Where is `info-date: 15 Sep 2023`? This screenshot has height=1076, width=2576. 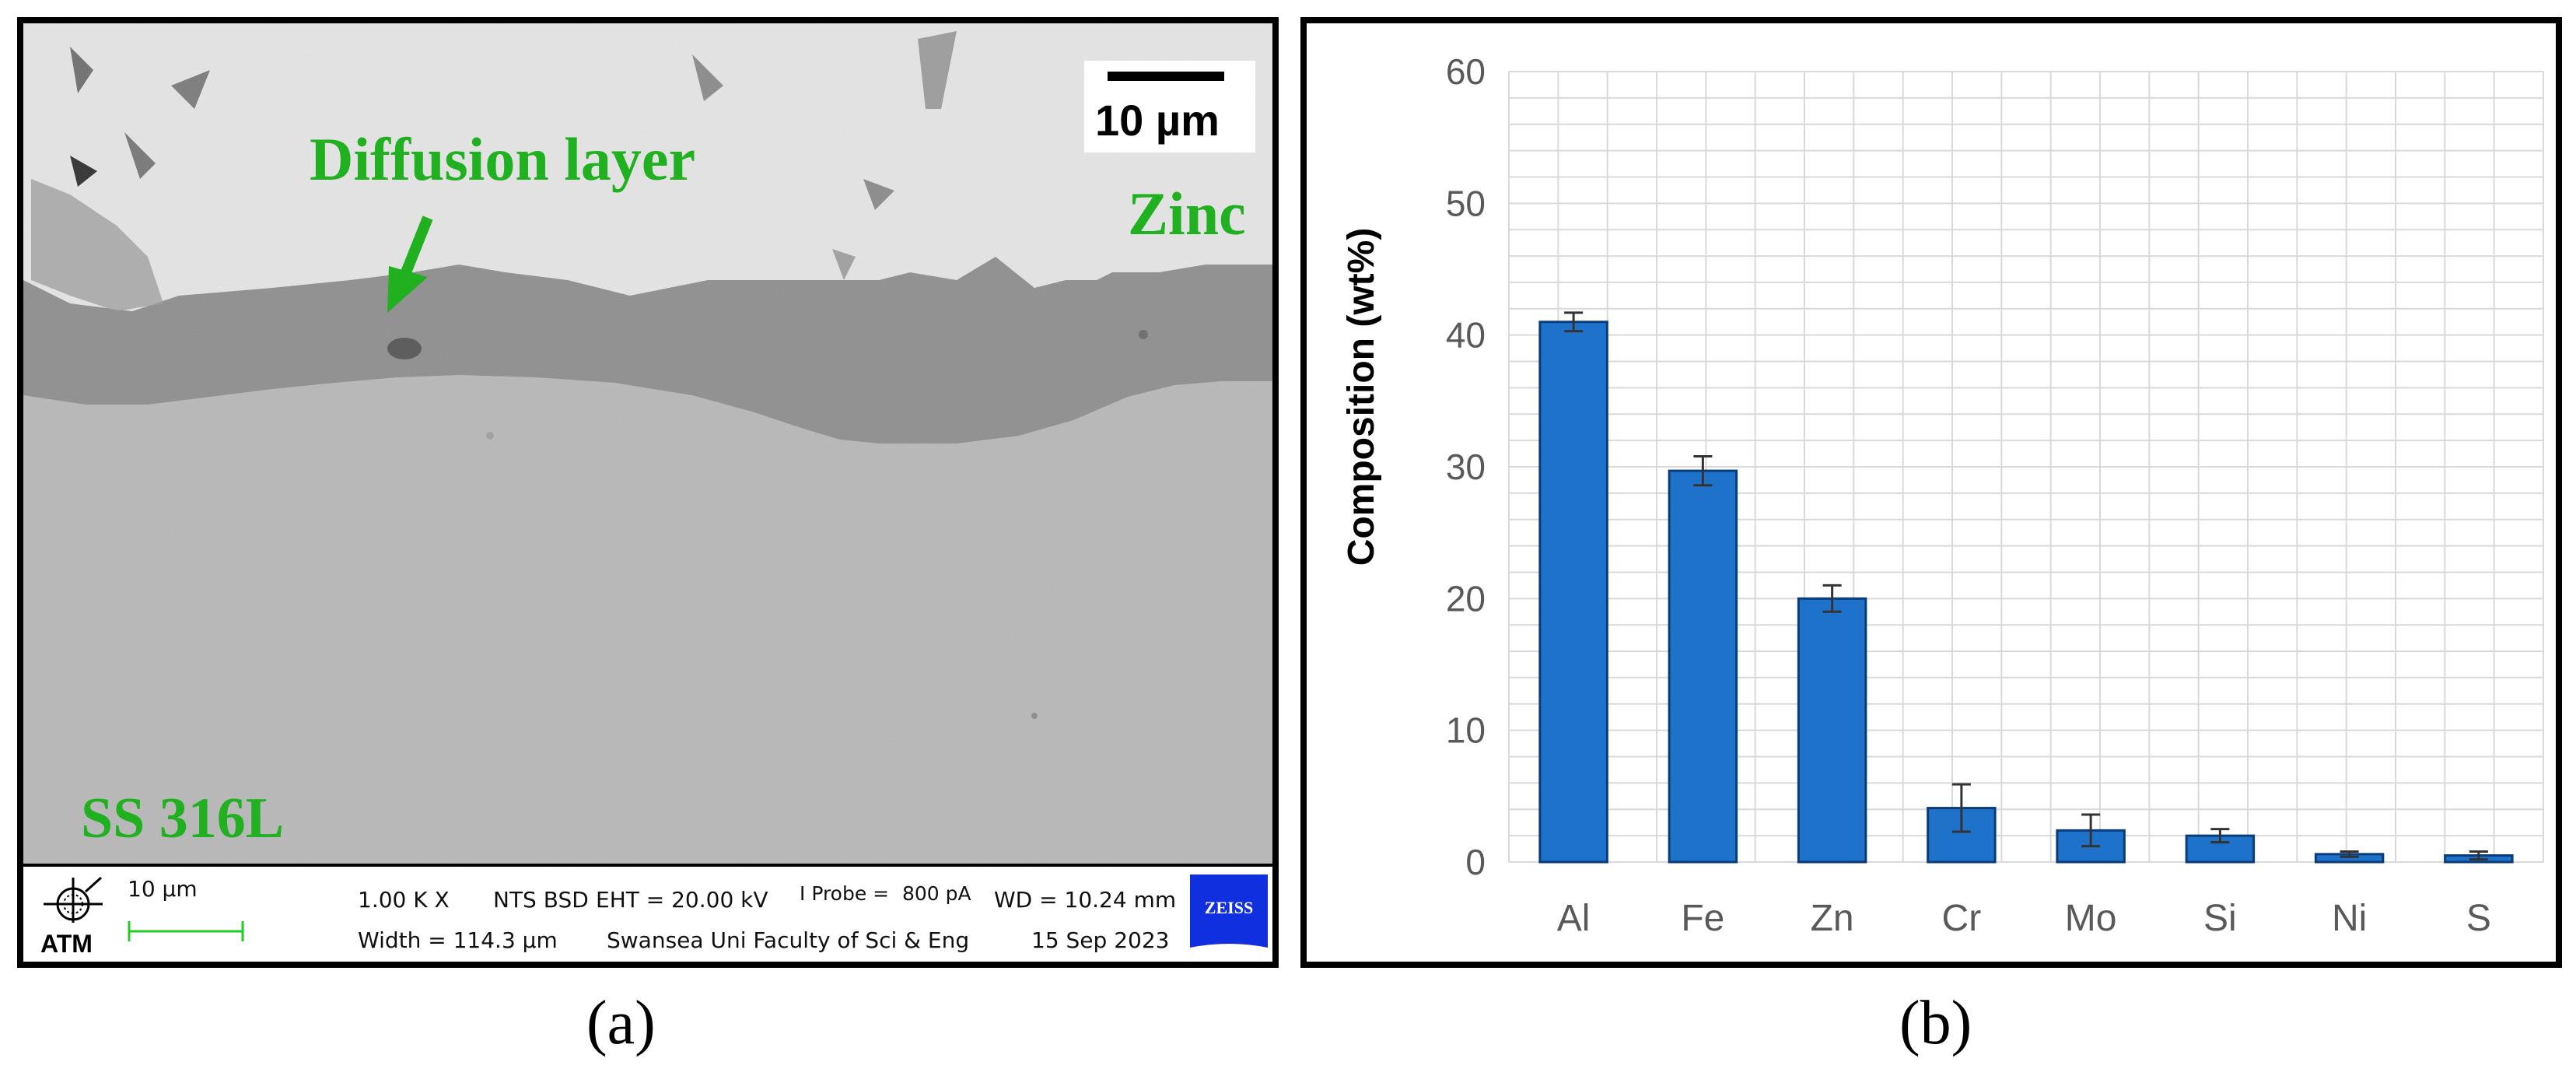 info-date: 15 Sep 2023 is located at coordinates (1101, 940).